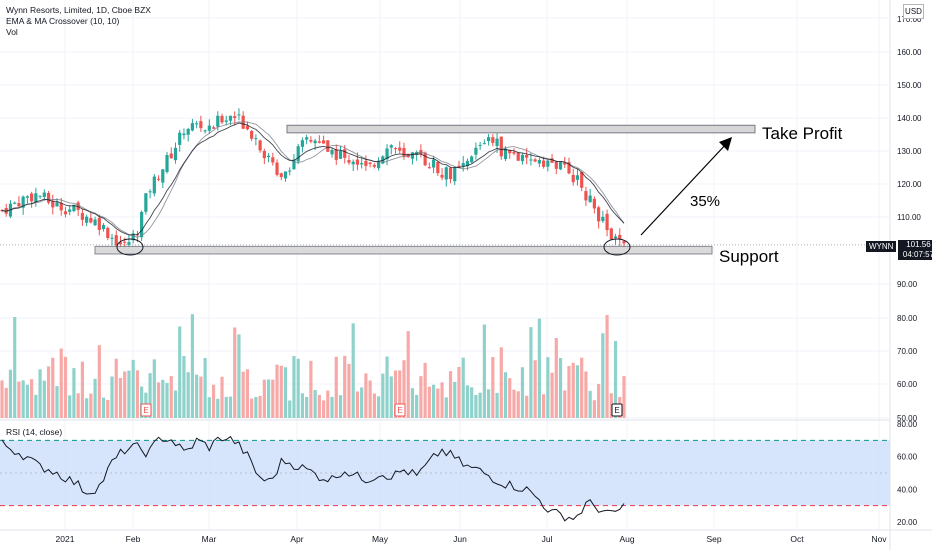 Image resolution: width=932 pixels, height=550 pixels. I want to click on rsi-line, so click(313, 478).